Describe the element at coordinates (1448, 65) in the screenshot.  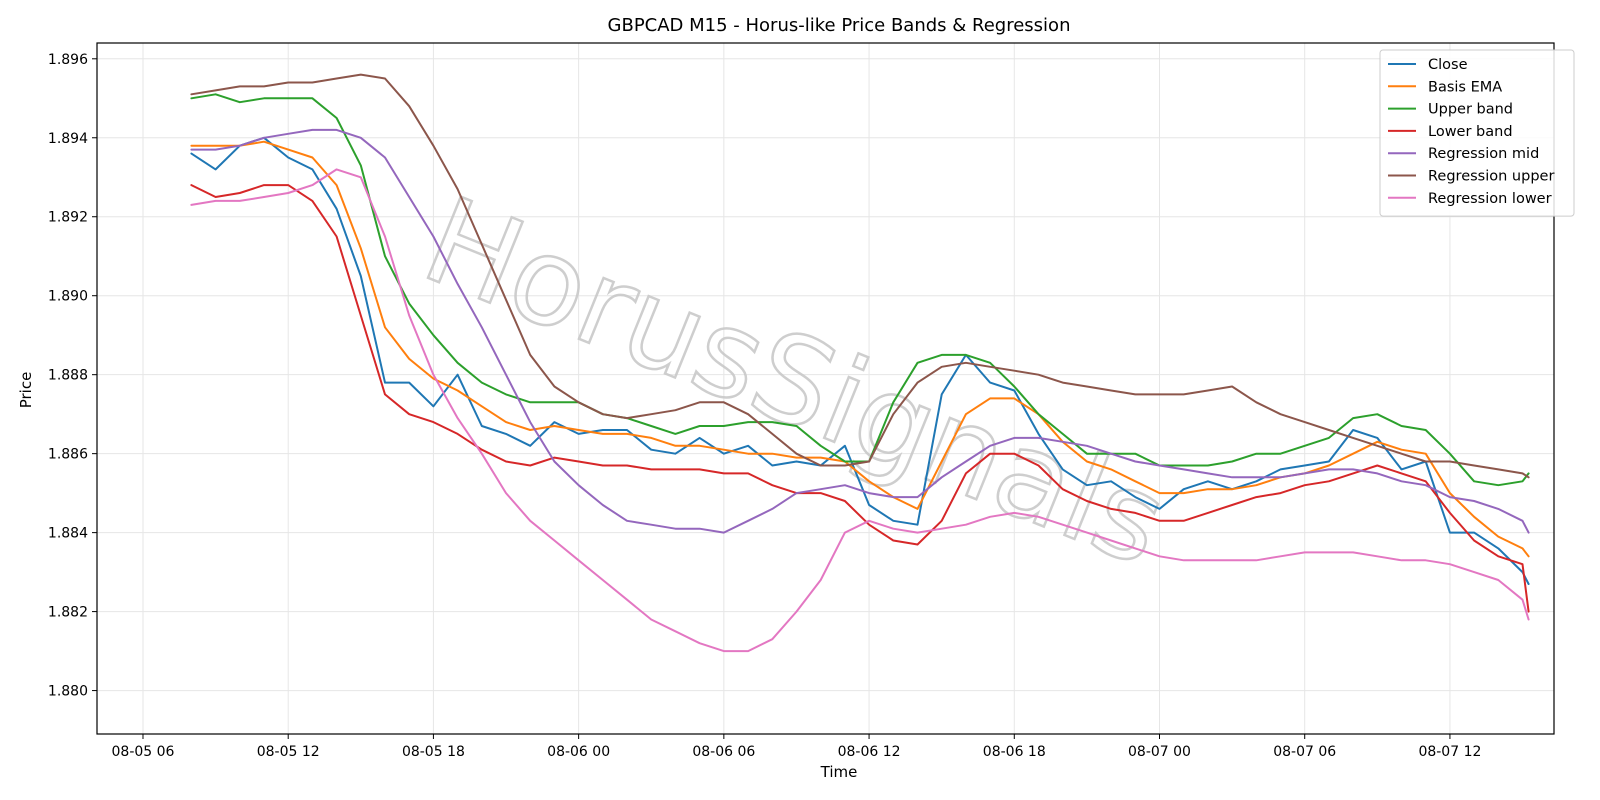
I see `legend-label: Close` at that location.